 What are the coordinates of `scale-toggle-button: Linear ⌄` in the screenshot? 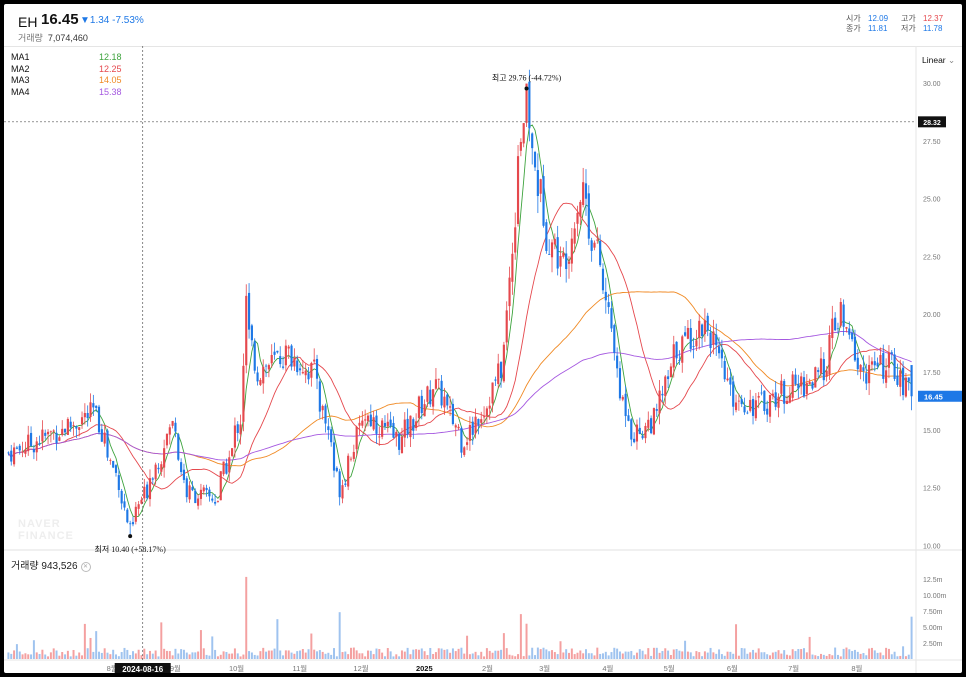 It's located at (938, 60).